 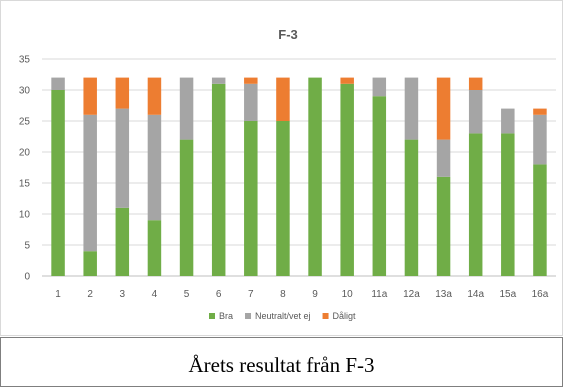 What do you see at coordinates (348, 294) in the screenshot?
I see `x-tick-label: 10` at bounding box center [348, 294].